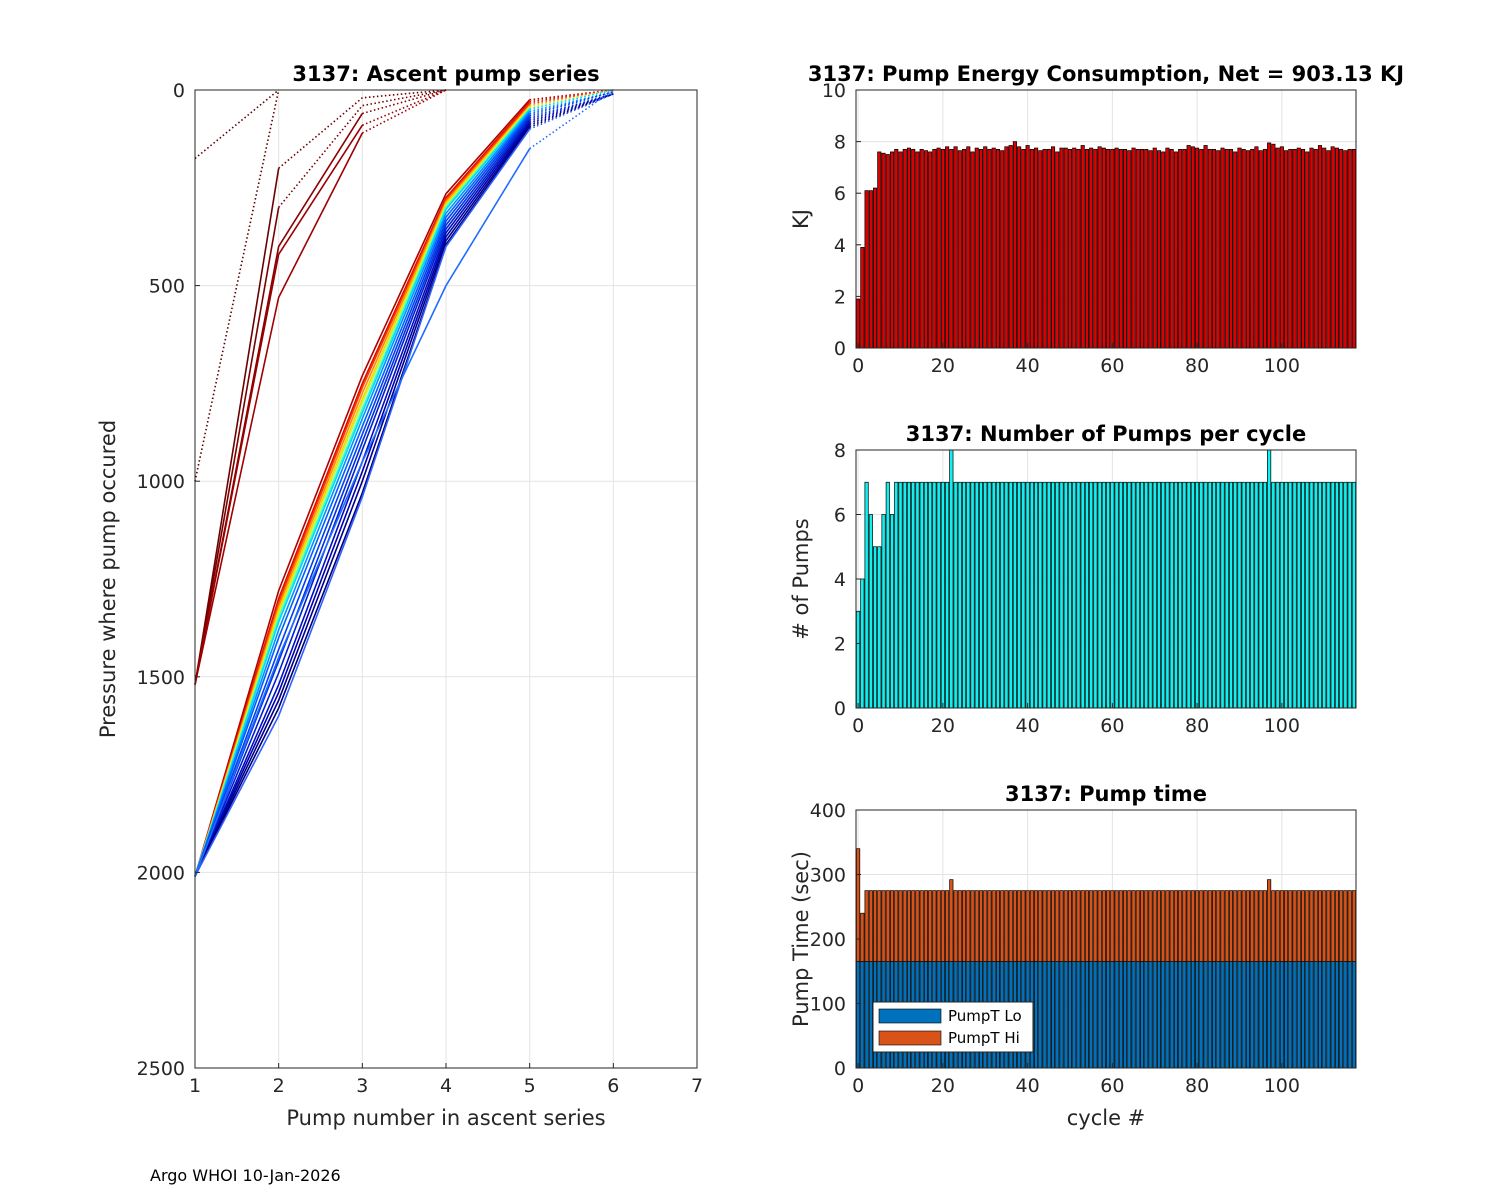 The height and width of the screenshot is (1200, 1500). What do you see at coordinates (828, 811) in the screenshot?
I see `y-tick-label: 400` at bounding box center [828, 811].